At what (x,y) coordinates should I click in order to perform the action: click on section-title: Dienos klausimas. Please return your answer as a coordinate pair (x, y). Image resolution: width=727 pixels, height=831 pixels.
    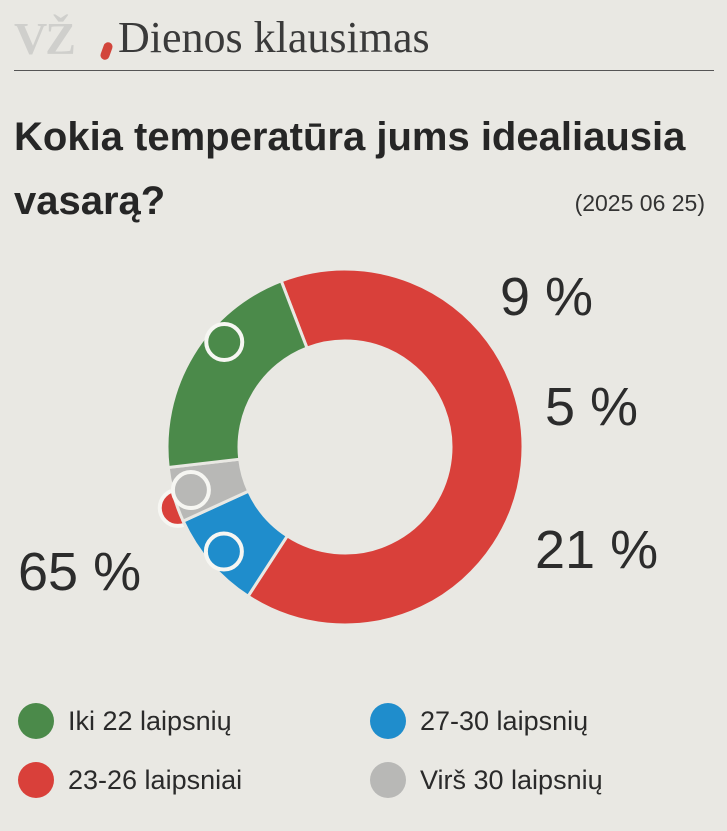
    Looking at the image, I should click on (274, 37).